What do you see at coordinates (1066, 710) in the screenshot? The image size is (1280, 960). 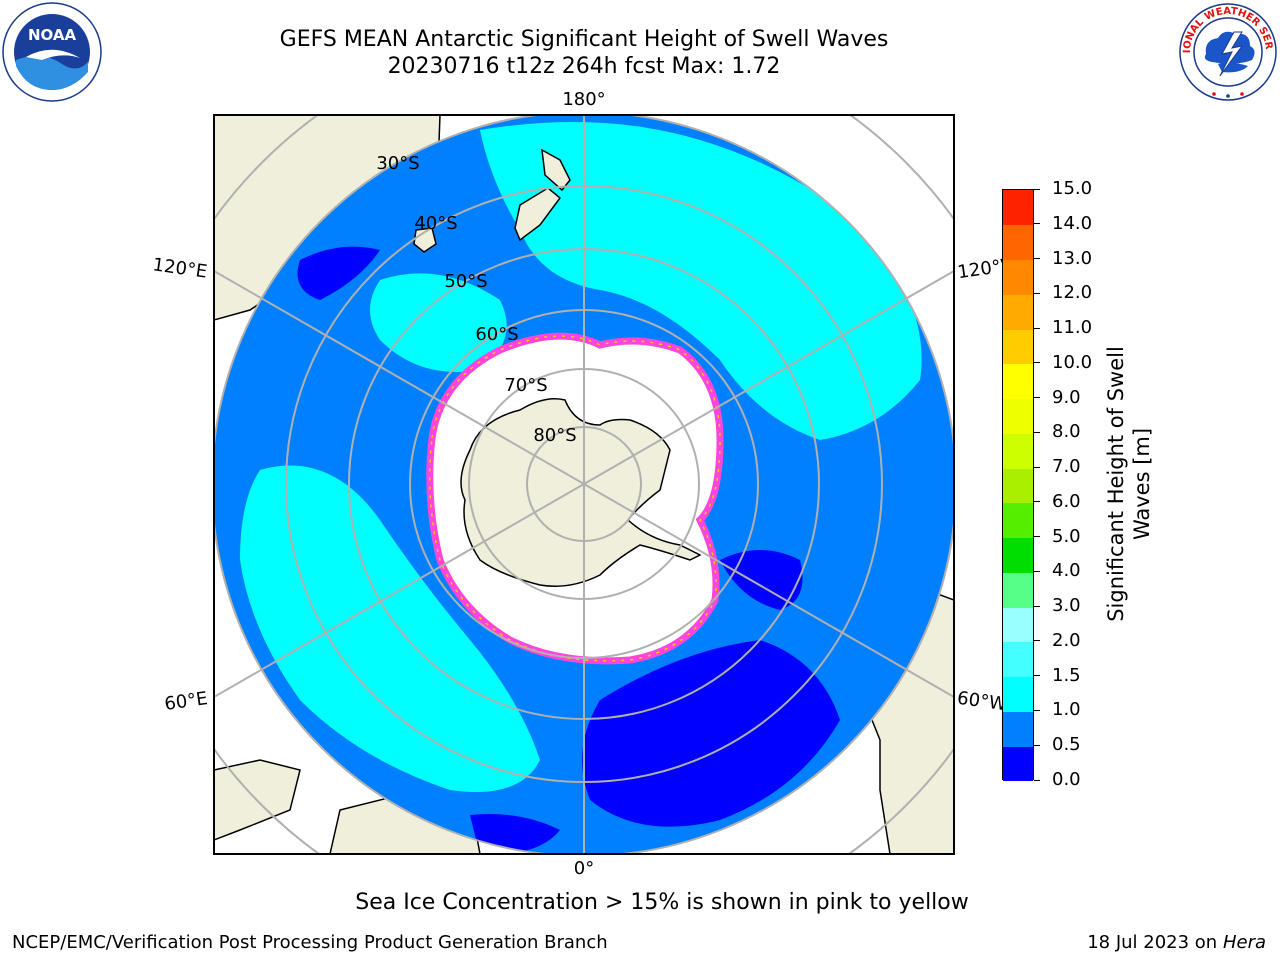 I see `colorbar-tick-label: 1.0` at bounding box center [1066, 710].